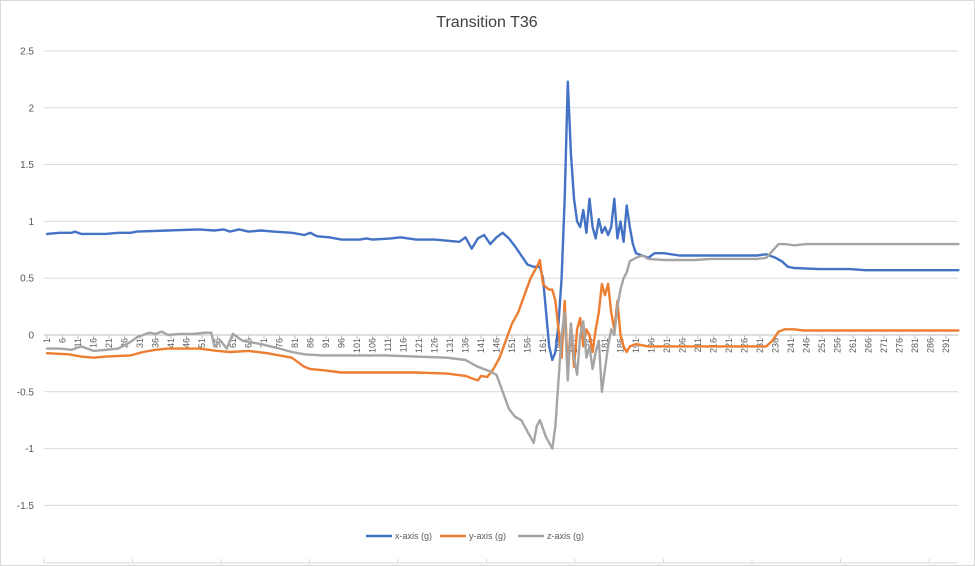 Image resolution: width=975 pixels, height=566 pixels. I want to click on y-tick-label: 1, so click(31, 222).